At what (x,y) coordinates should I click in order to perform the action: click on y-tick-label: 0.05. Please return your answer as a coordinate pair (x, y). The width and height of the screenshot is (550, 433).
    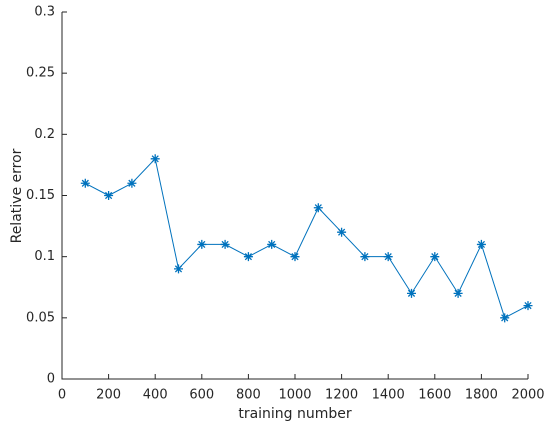
    Looking at the image, I should click on (40, 317).